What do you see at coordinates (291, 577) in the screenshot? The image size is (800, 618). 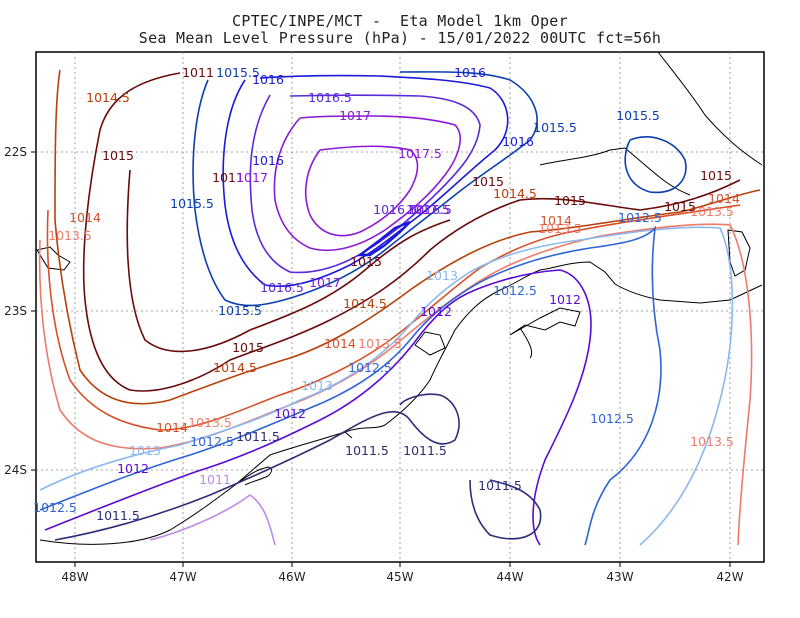 I see `x-tick-46w: 46W` at bounding box center [291, 577].